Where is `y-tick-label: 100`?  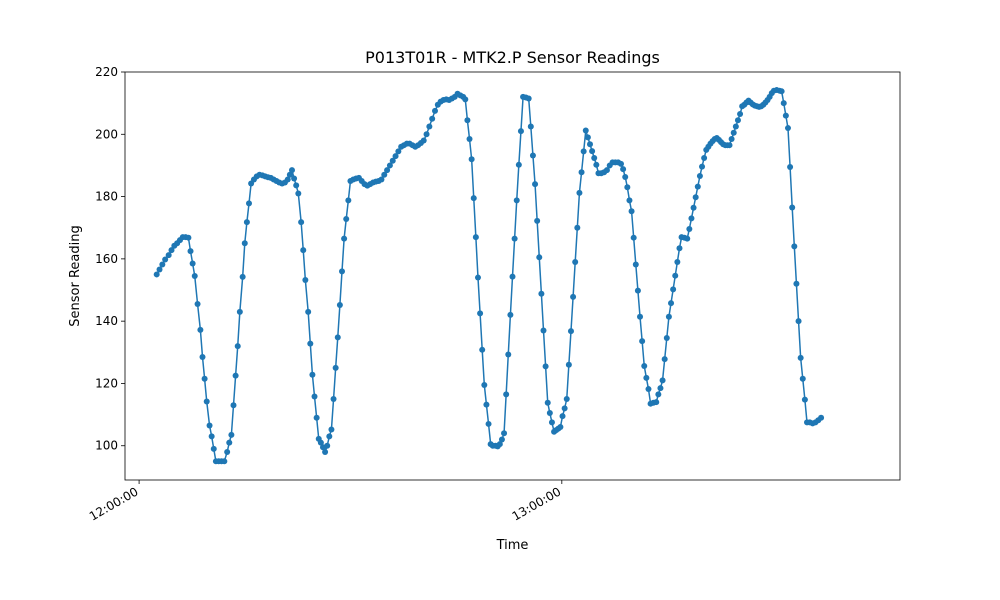 y-tick-label: 100 is located at coordinates (106, 446).